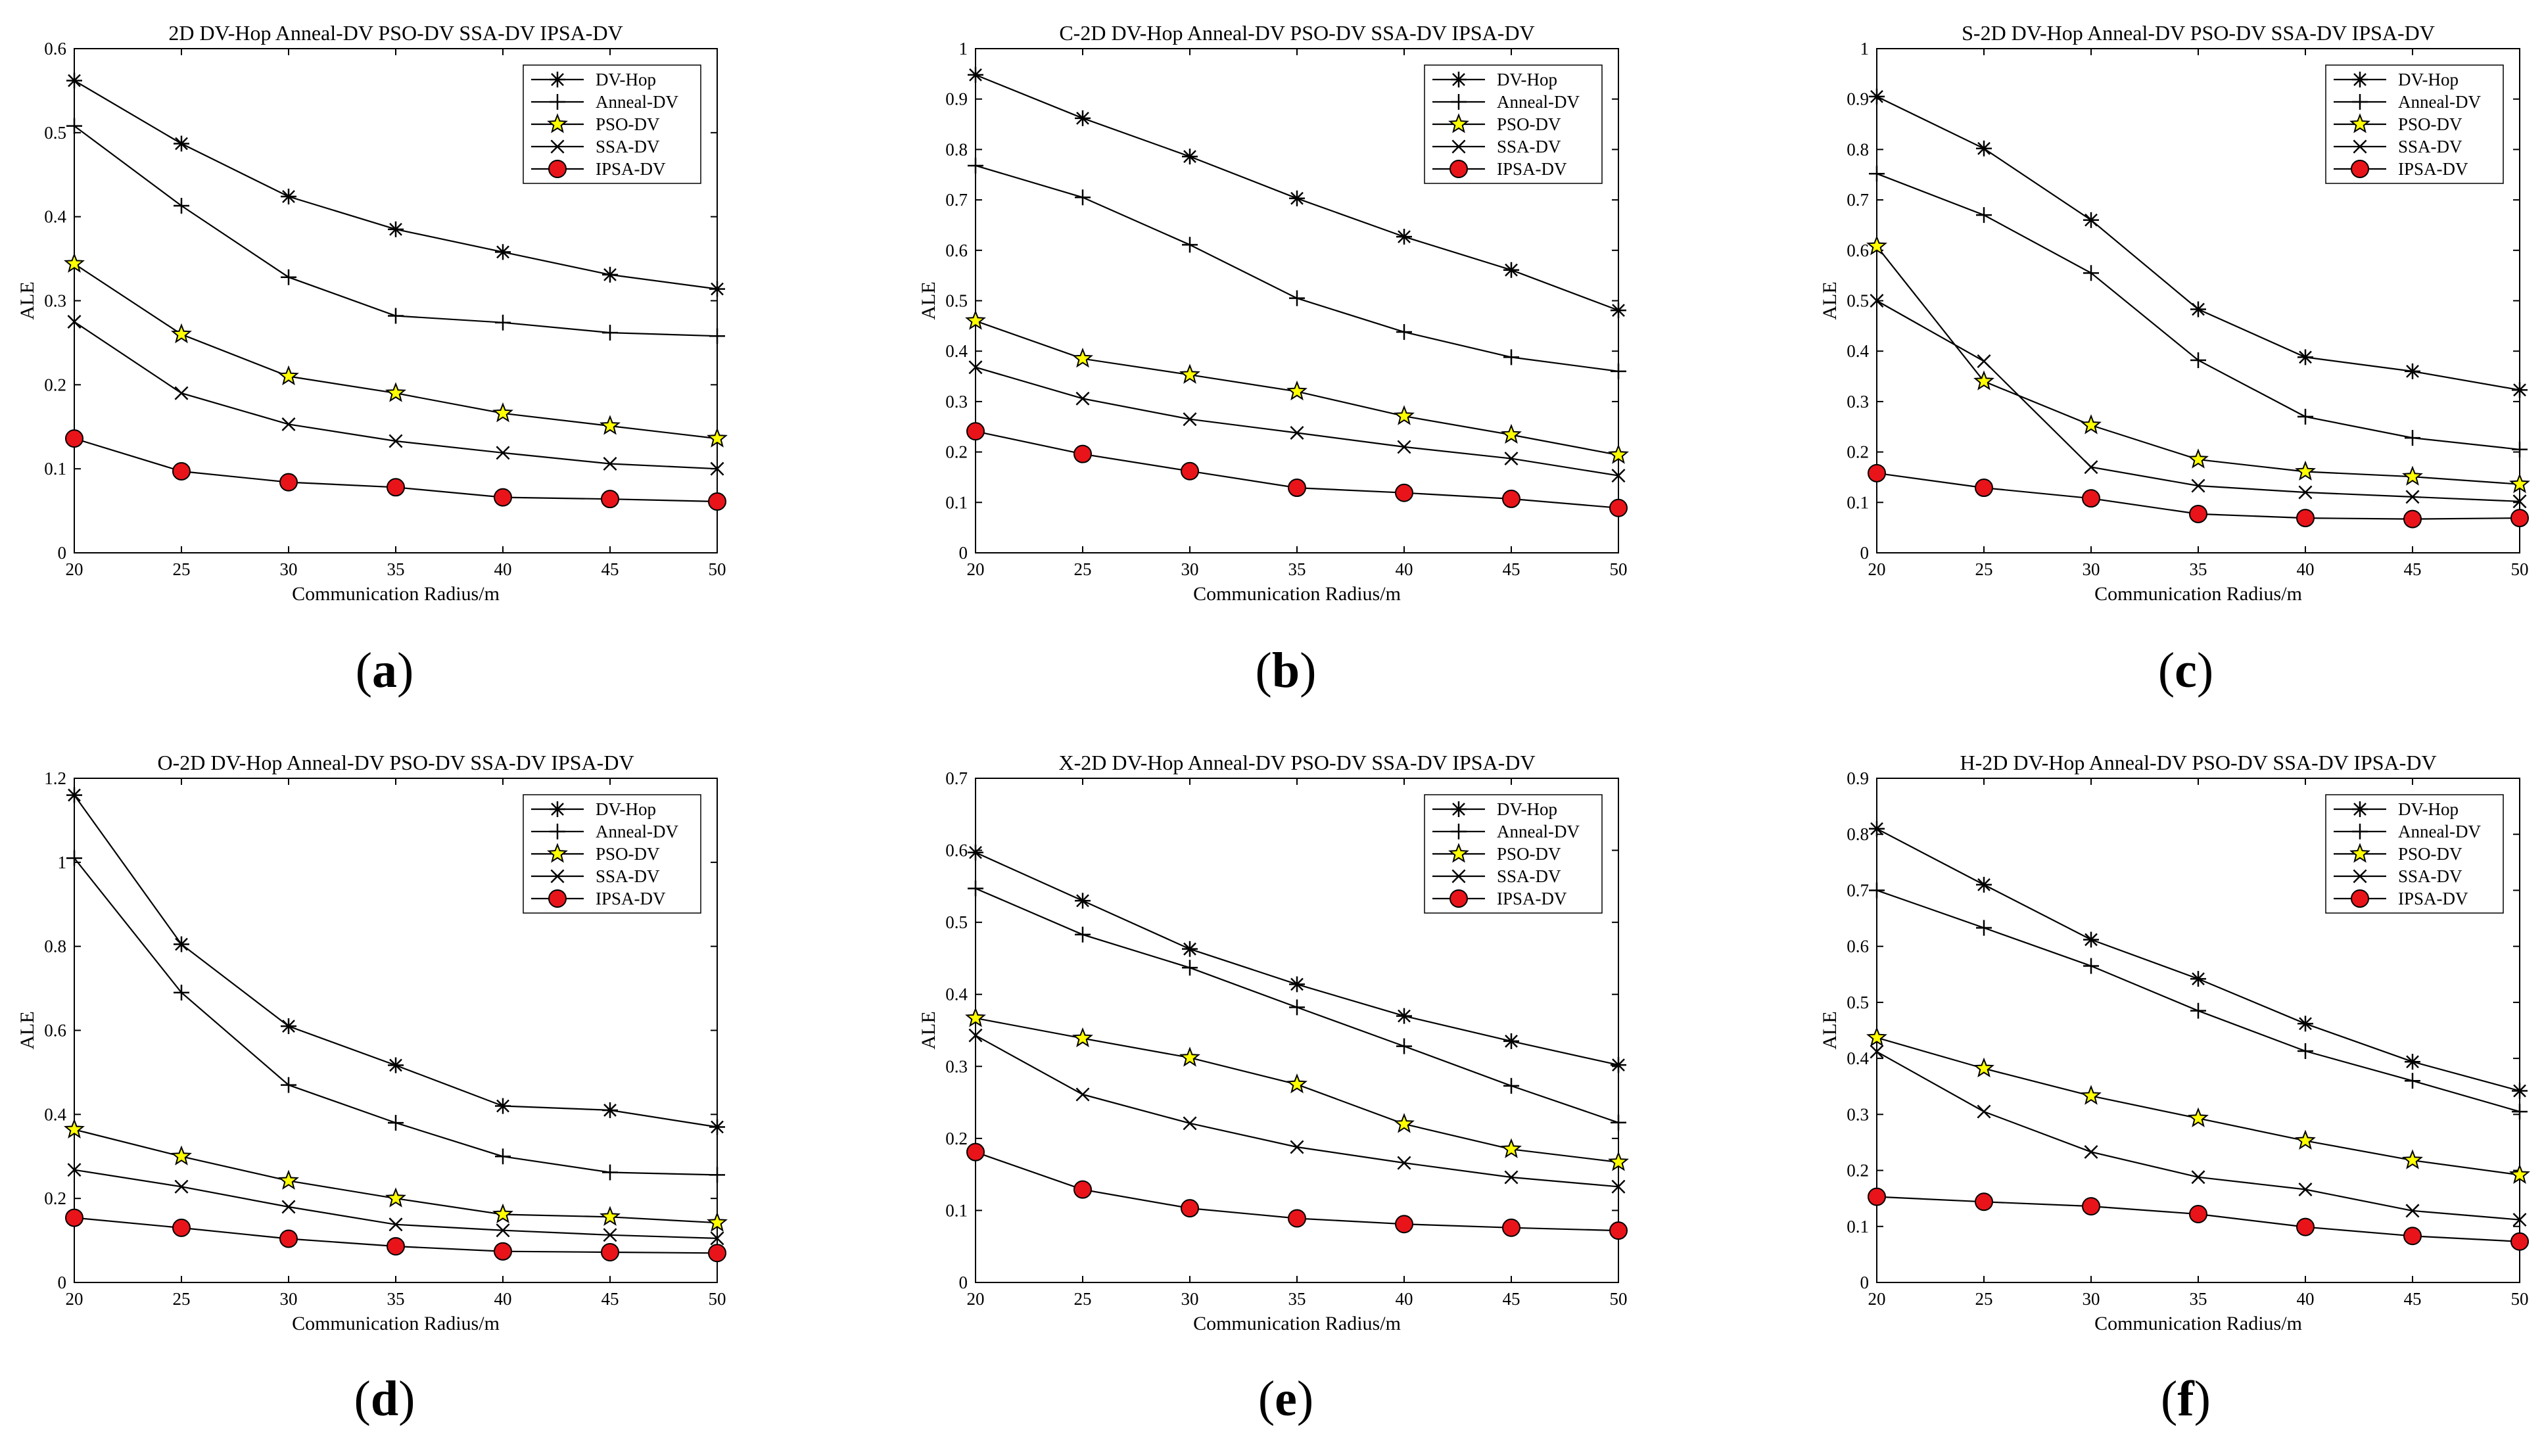  What do you see at coordinates (956, 778) in the screenshot?
I see `y-tick-label: 0.7` at bounding box center [956, 778].